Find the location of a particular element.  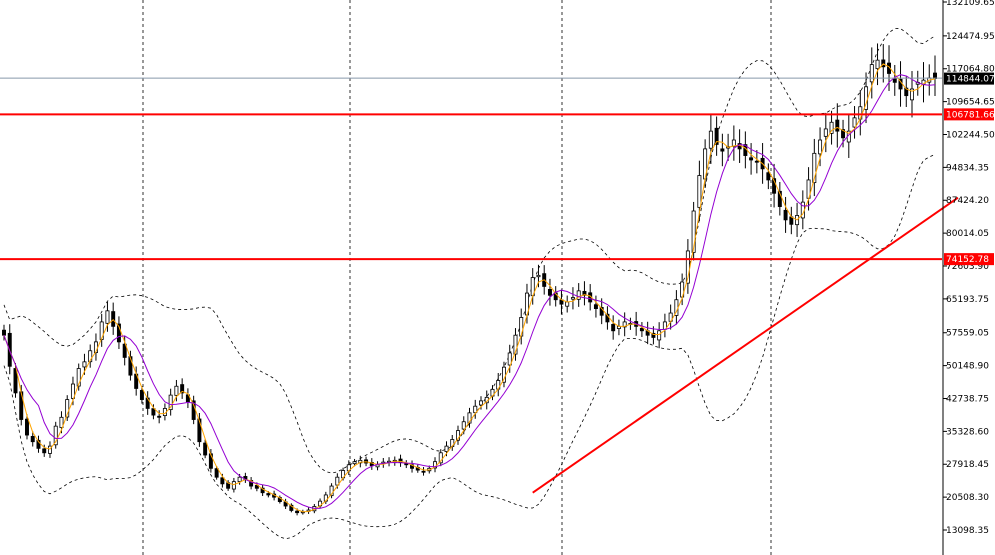

price-tick-label: 124474.95 is located at coordinates (970, 37).